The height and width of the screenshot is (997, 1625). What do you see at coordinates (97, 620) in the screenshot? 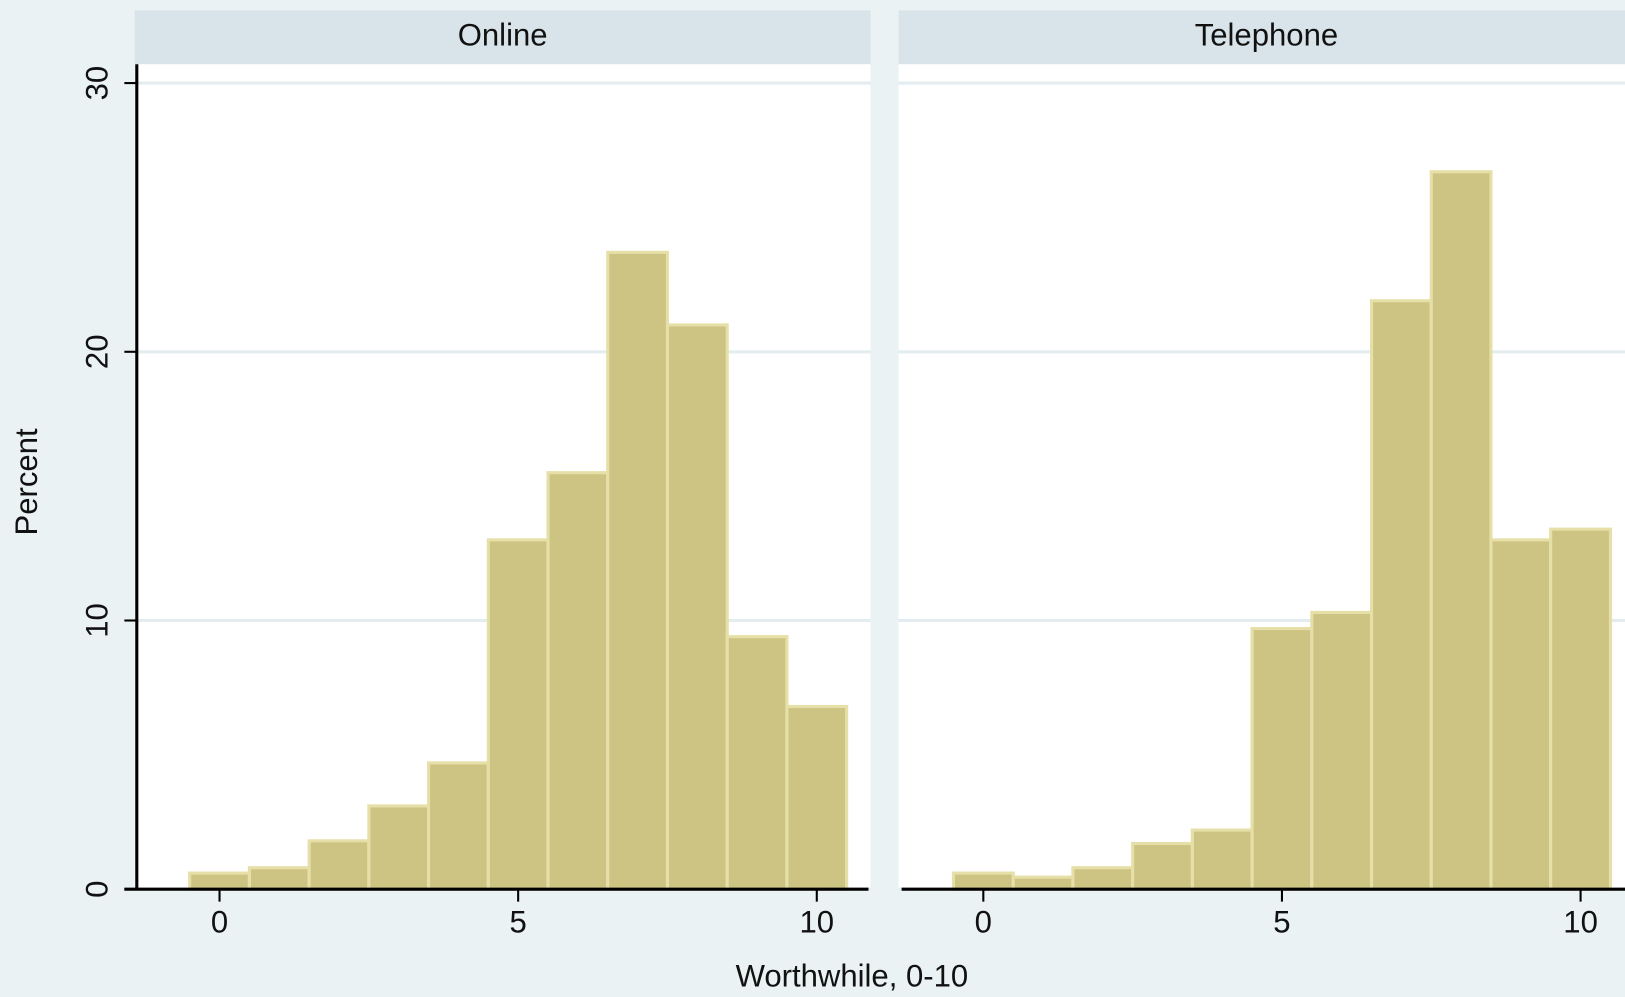
I see `y-tick-label: 10` at bounding box center [97, 620].